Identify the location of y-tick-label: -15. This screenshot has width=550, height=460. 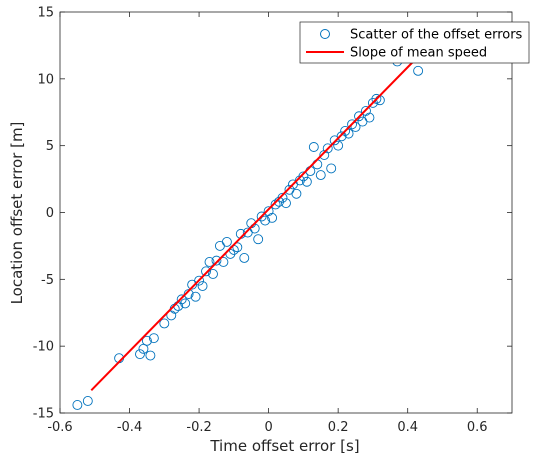
(43, 414).